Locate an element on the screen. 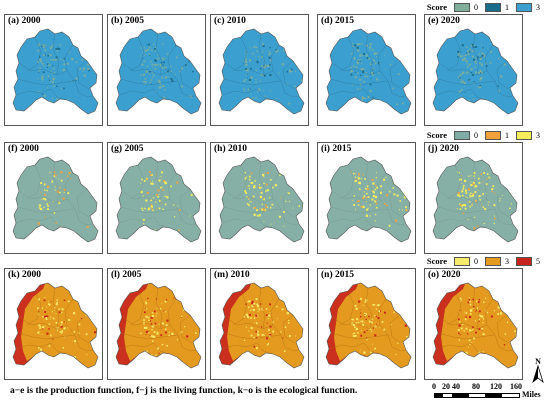  panel-label: (j) 2020 is located at coordinates (443, 149).